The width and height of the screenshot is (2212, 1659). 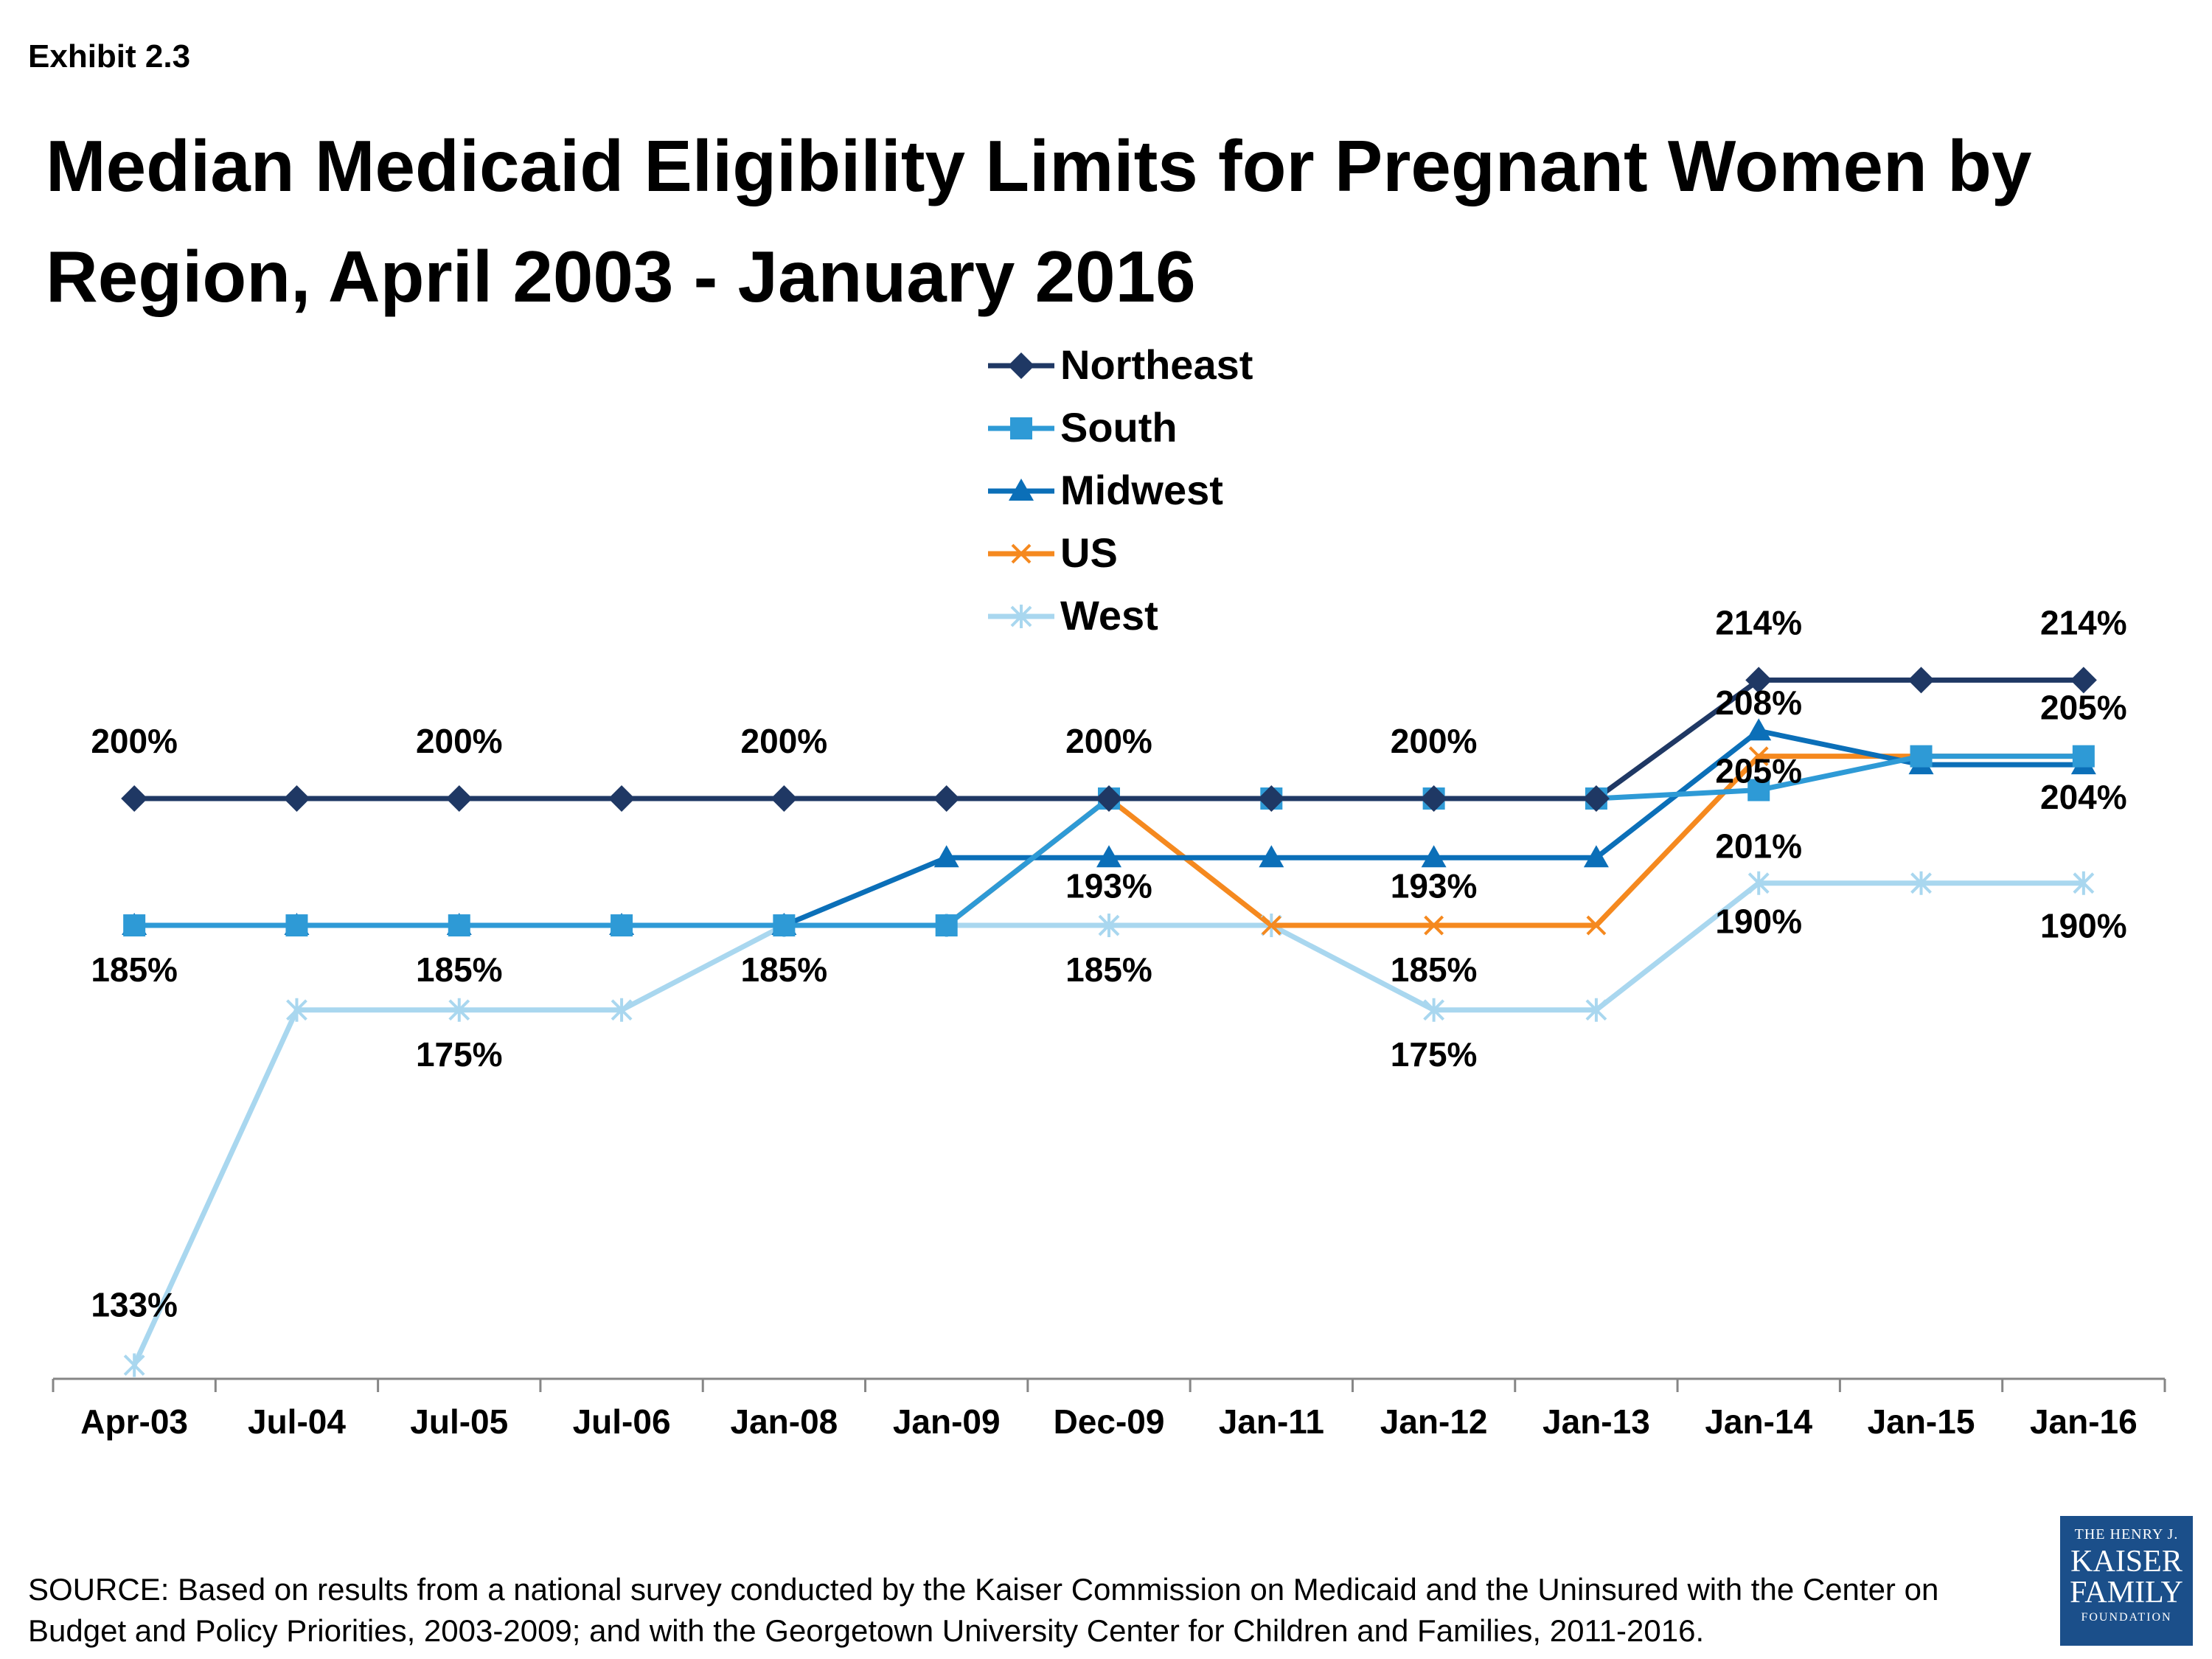 What do you see at coordinates (1089, 552) in the screenshot?
I see `legend-label-us: US` at bounding box center [1089, 552].